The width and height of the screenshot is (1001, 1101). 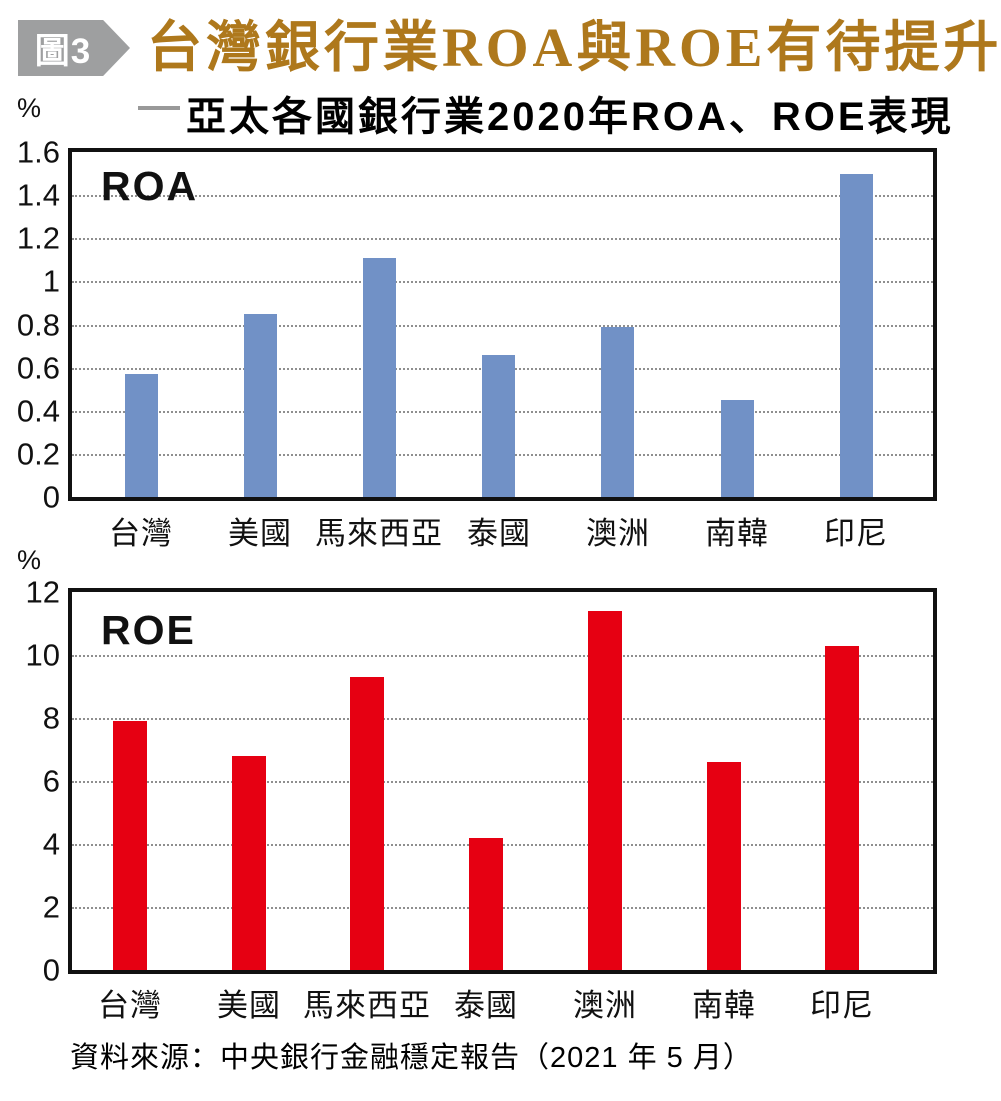 I want to click on roe-y-tick-label: 12, so click(x=42, y=592).